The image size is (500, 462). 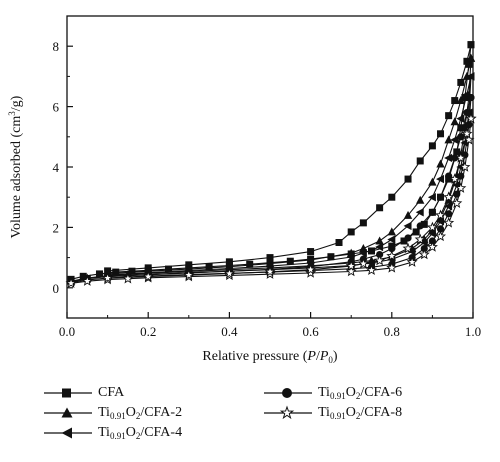 I want to click on legend-label-cfa-6: Ti0.91O2/CFA-6, so click(x=360, y=393).